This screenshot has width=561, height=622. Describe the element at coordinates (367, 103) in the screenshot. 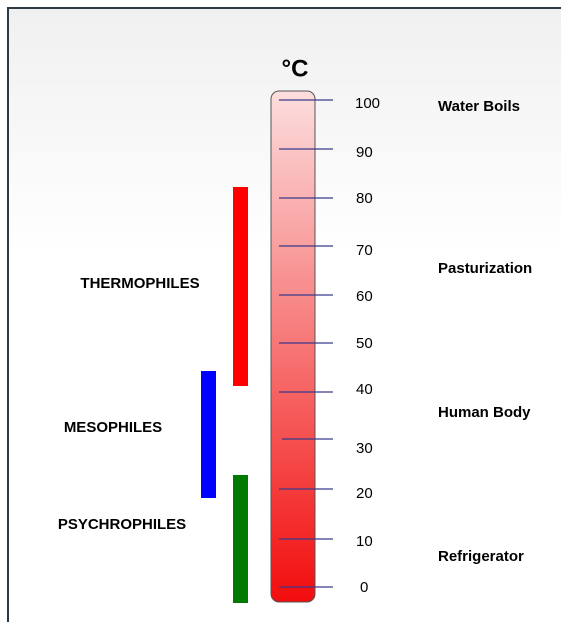

I see `tick-label: 100` at that location.